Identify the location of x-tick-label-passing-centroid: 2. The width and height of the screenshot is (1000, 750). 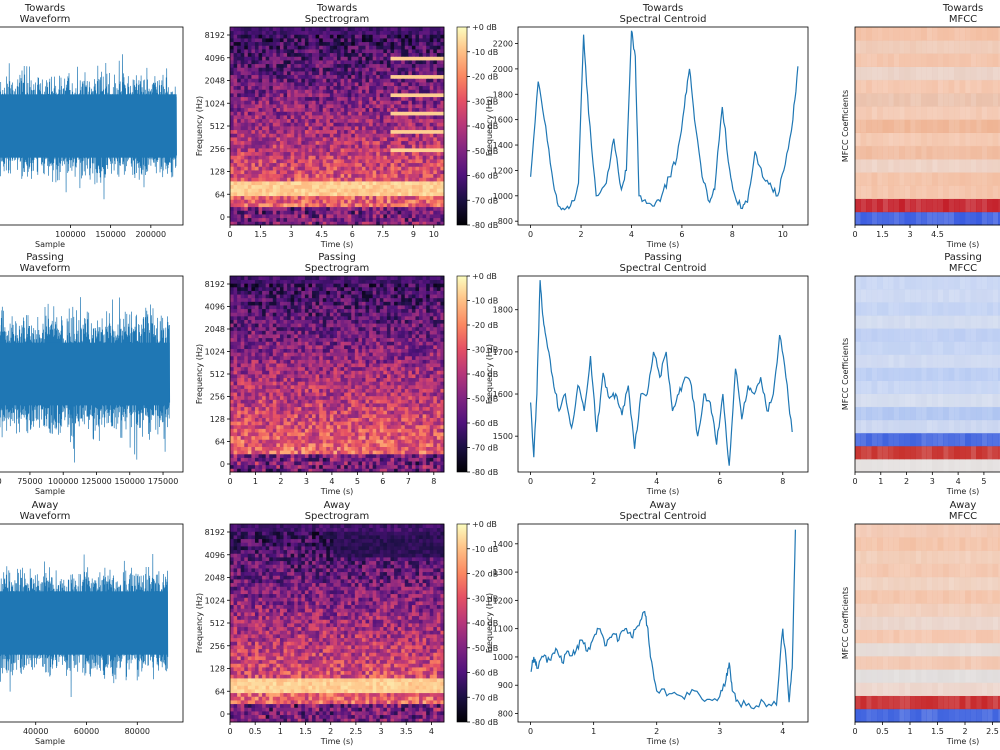
(593, 481).